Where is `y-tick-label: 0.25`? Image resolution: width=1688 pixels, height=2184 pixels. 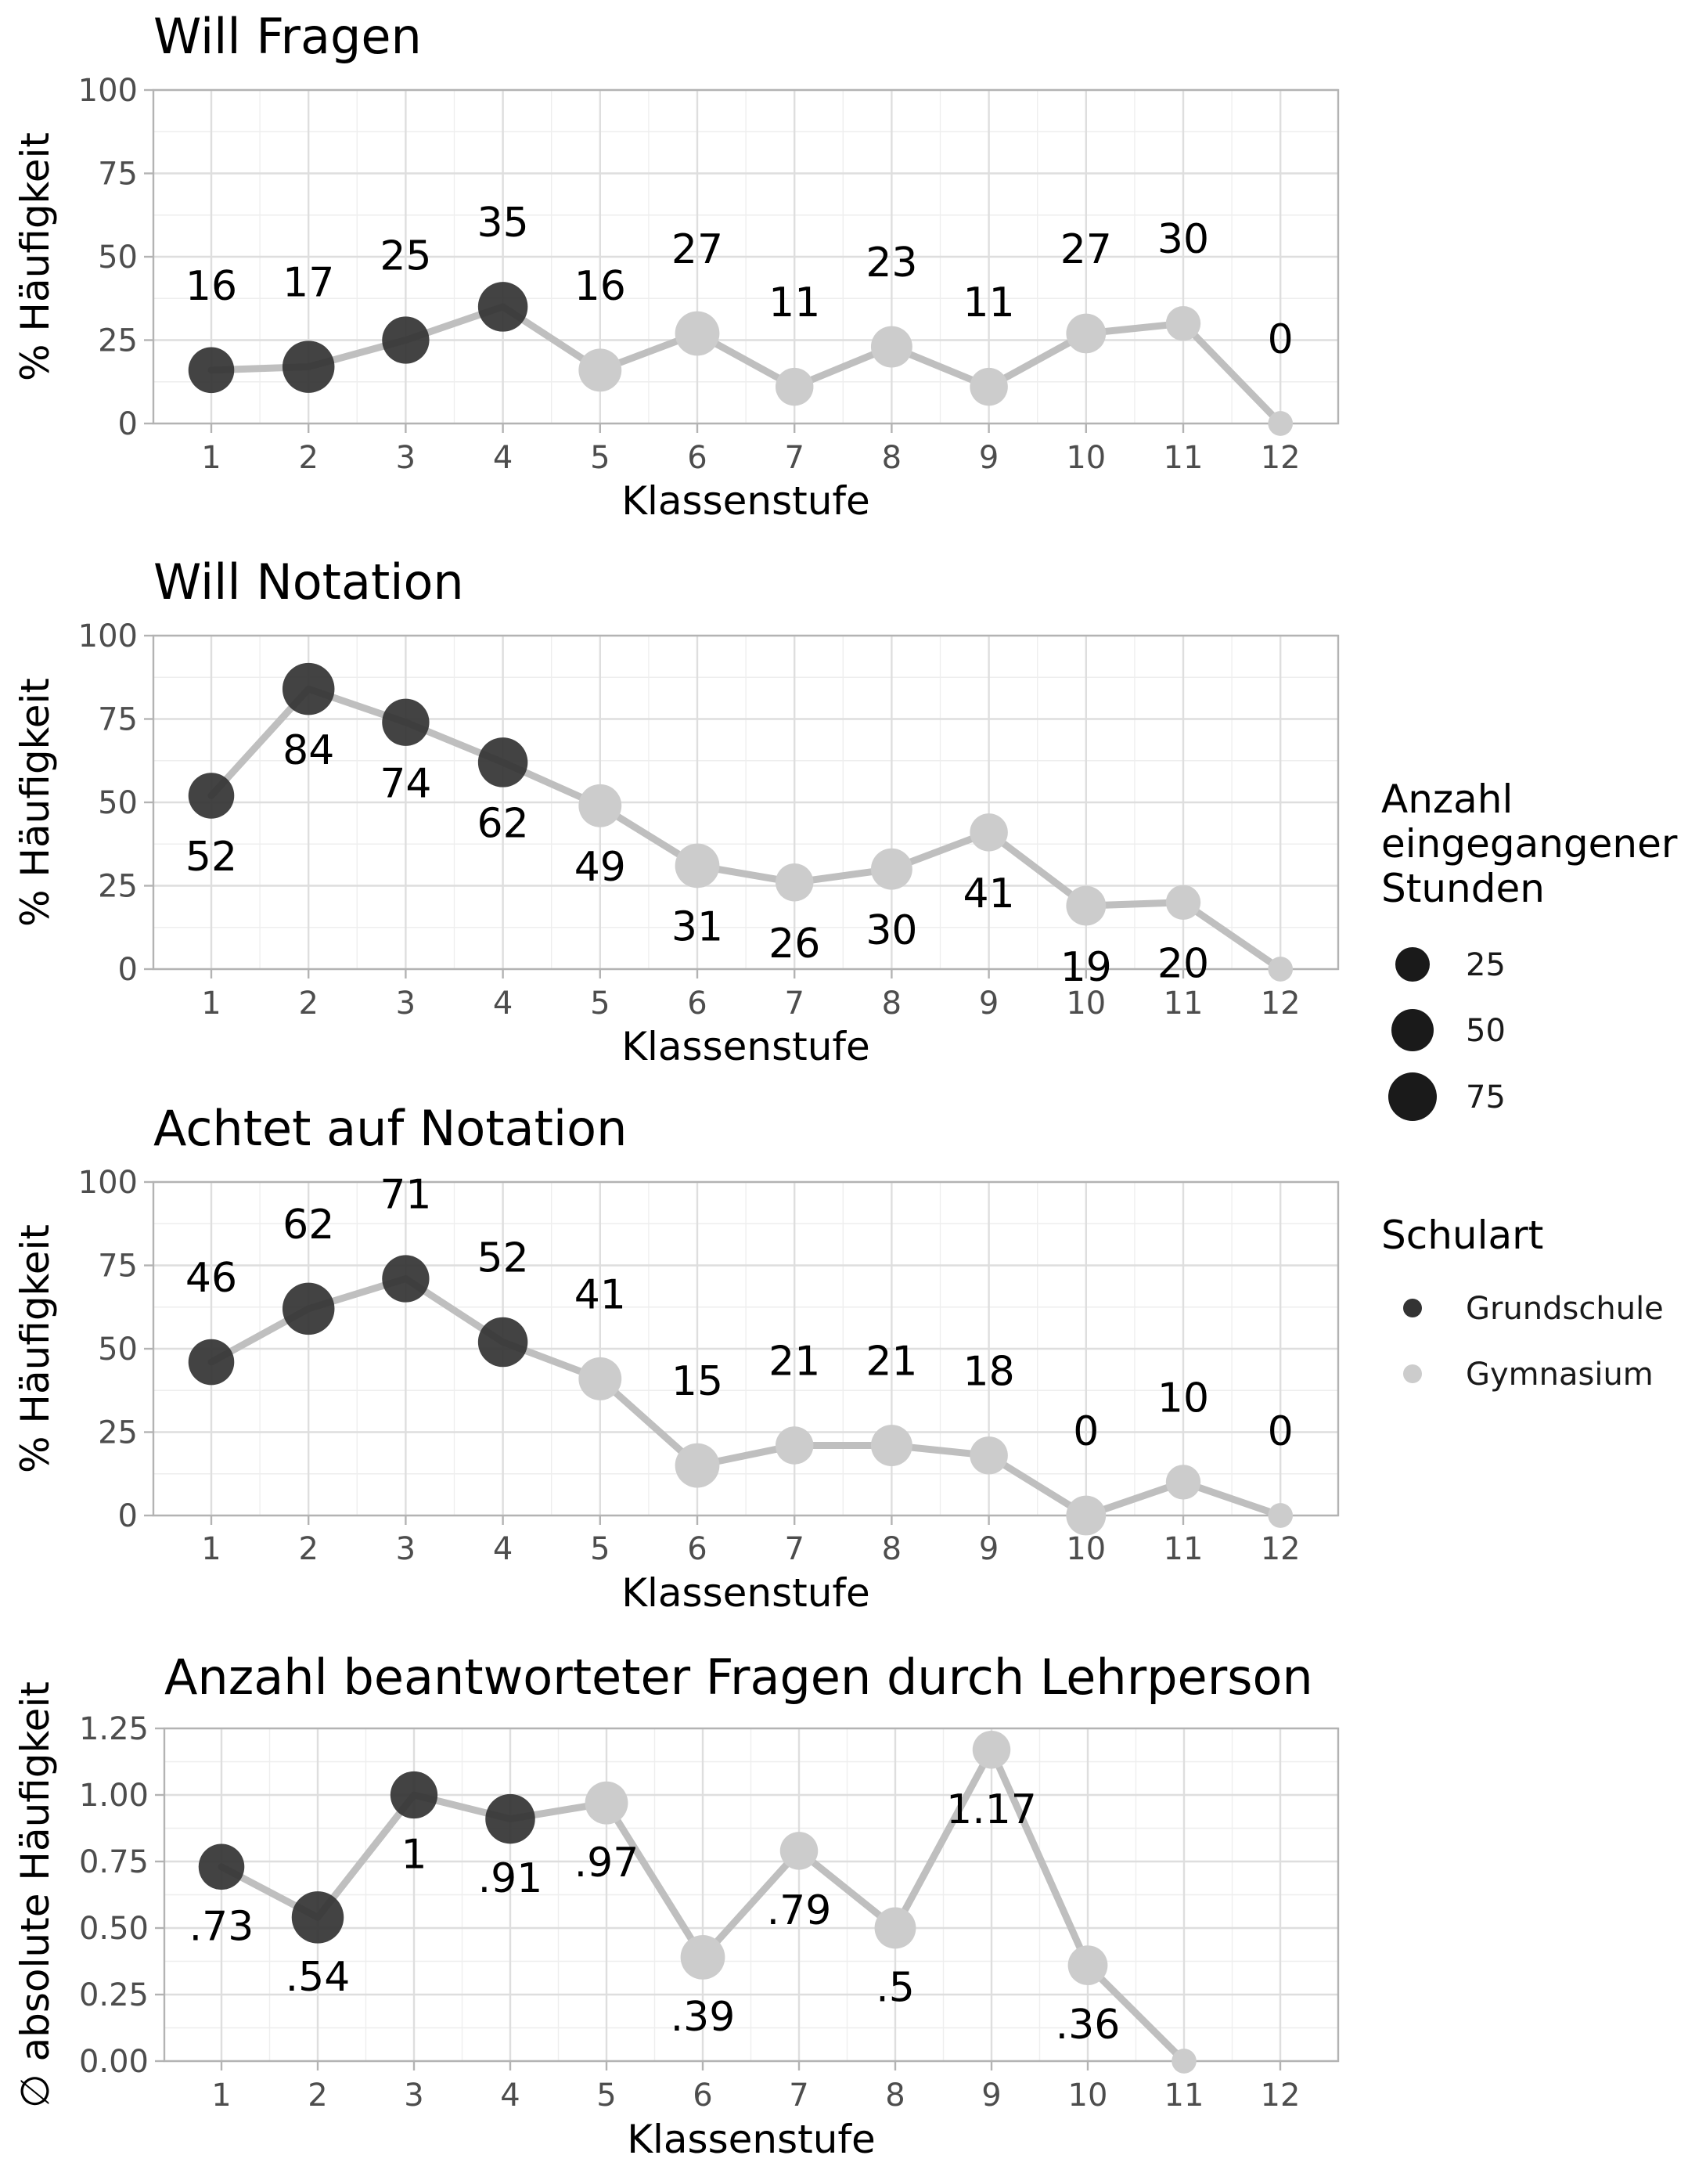
y-tick-label: 0.25 is located at coordinates (114, 1995).